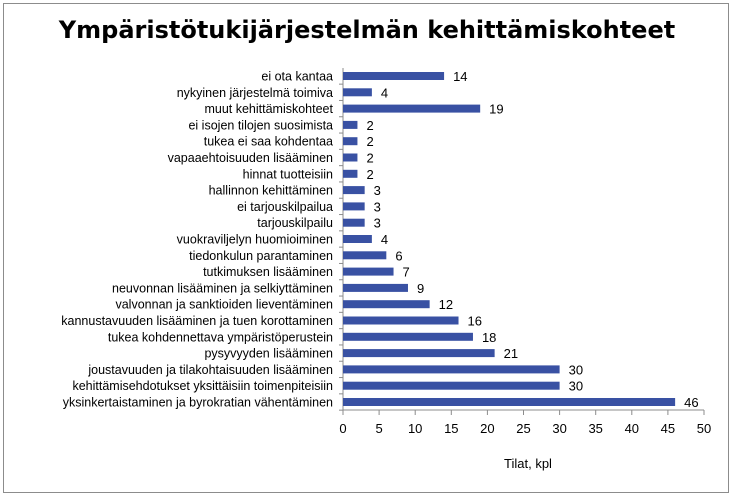  What do you see at coordinates (285, 207) in the screenshot?
I see `category-label: ei tarjouskilpailua` at bounding box center [285, 207].